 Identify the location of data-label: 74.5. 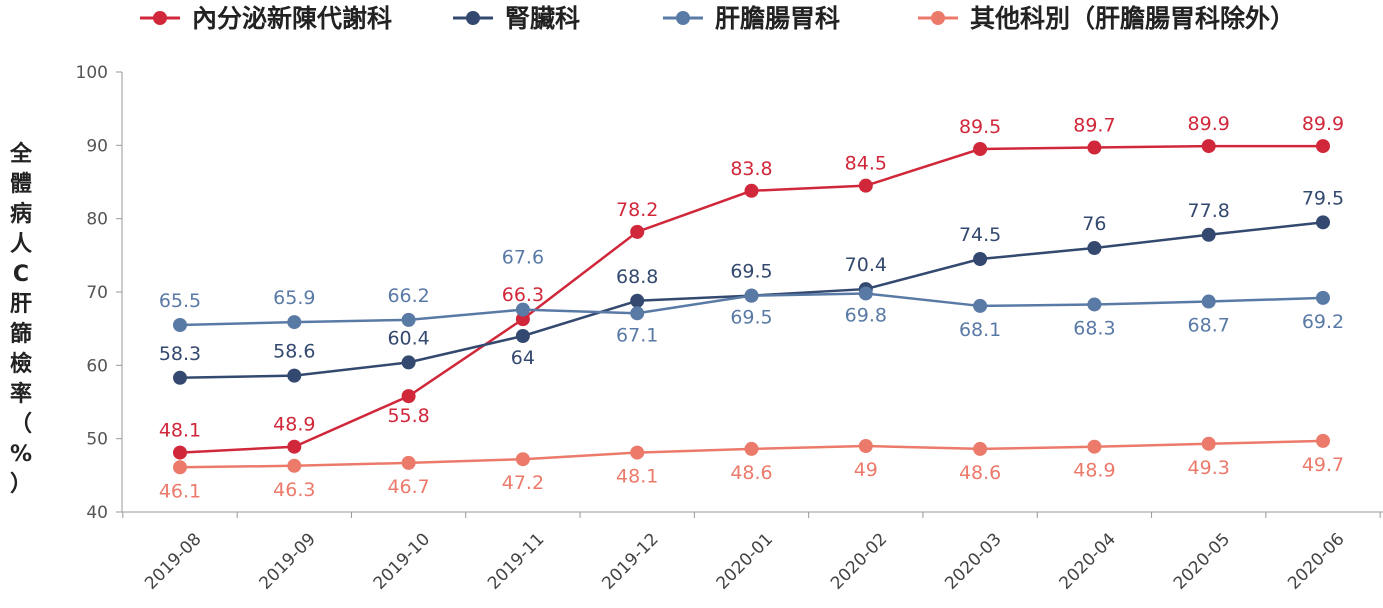
(980, 235).